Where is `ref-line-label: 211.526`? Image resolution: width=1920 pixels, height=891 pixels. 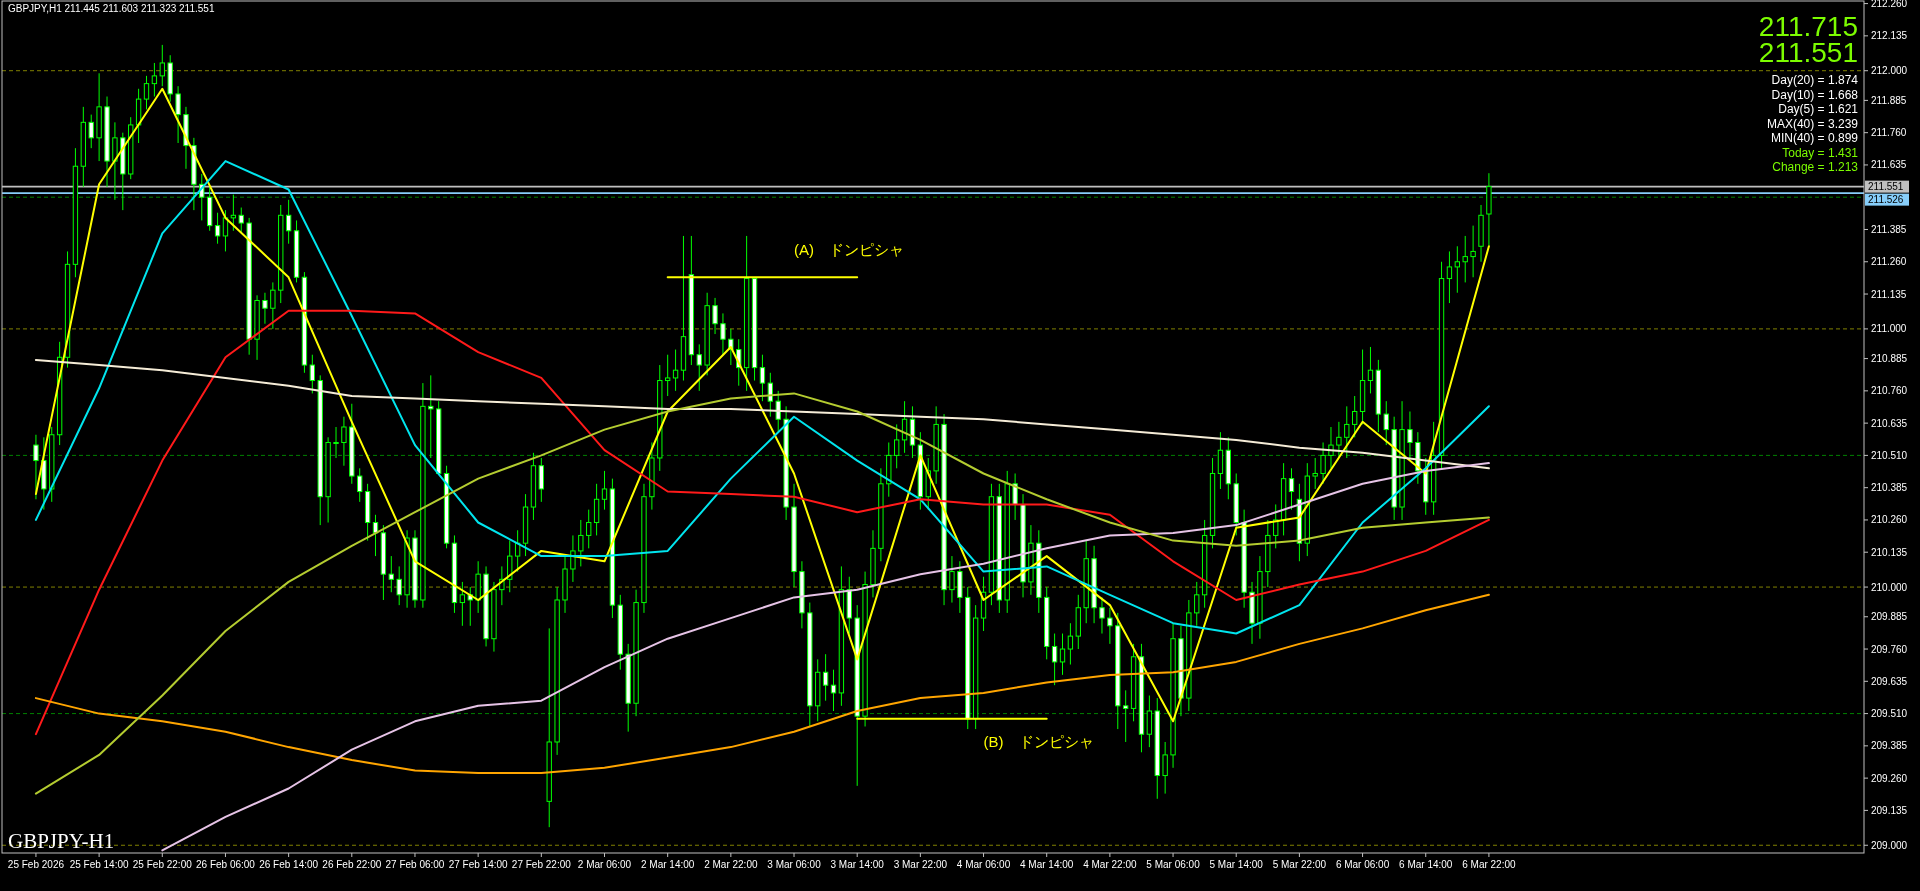
ref-line-label: 211.526 is located at coordinates (1886, 200).